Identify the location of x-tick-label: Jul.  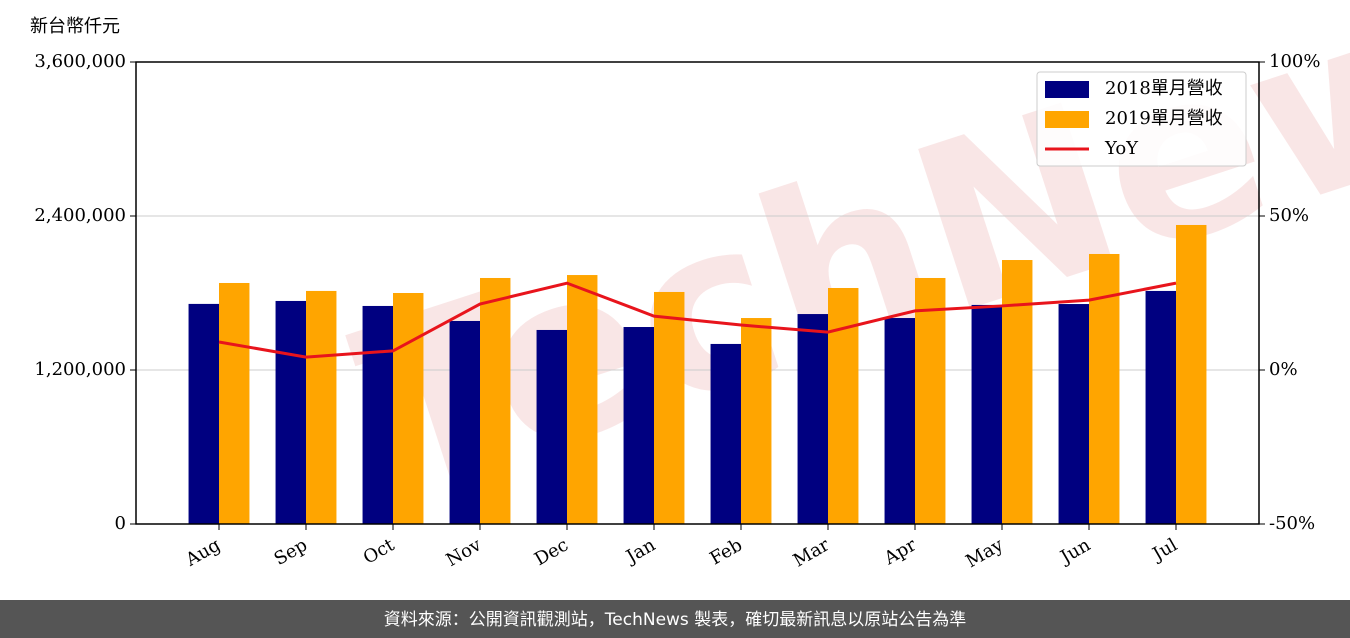
(1164, 550).